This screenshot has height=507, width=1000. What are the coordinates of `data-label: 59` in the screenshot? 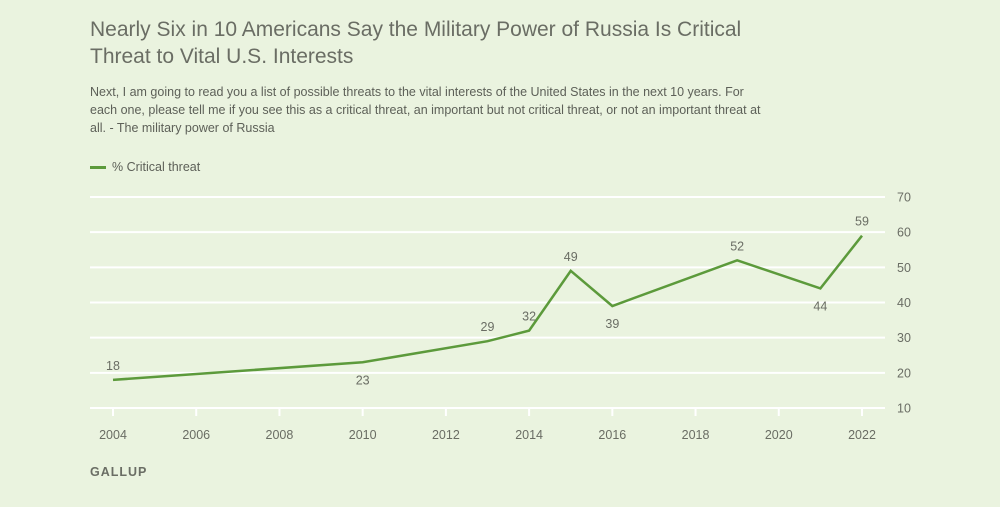 It's located at (862, 222).